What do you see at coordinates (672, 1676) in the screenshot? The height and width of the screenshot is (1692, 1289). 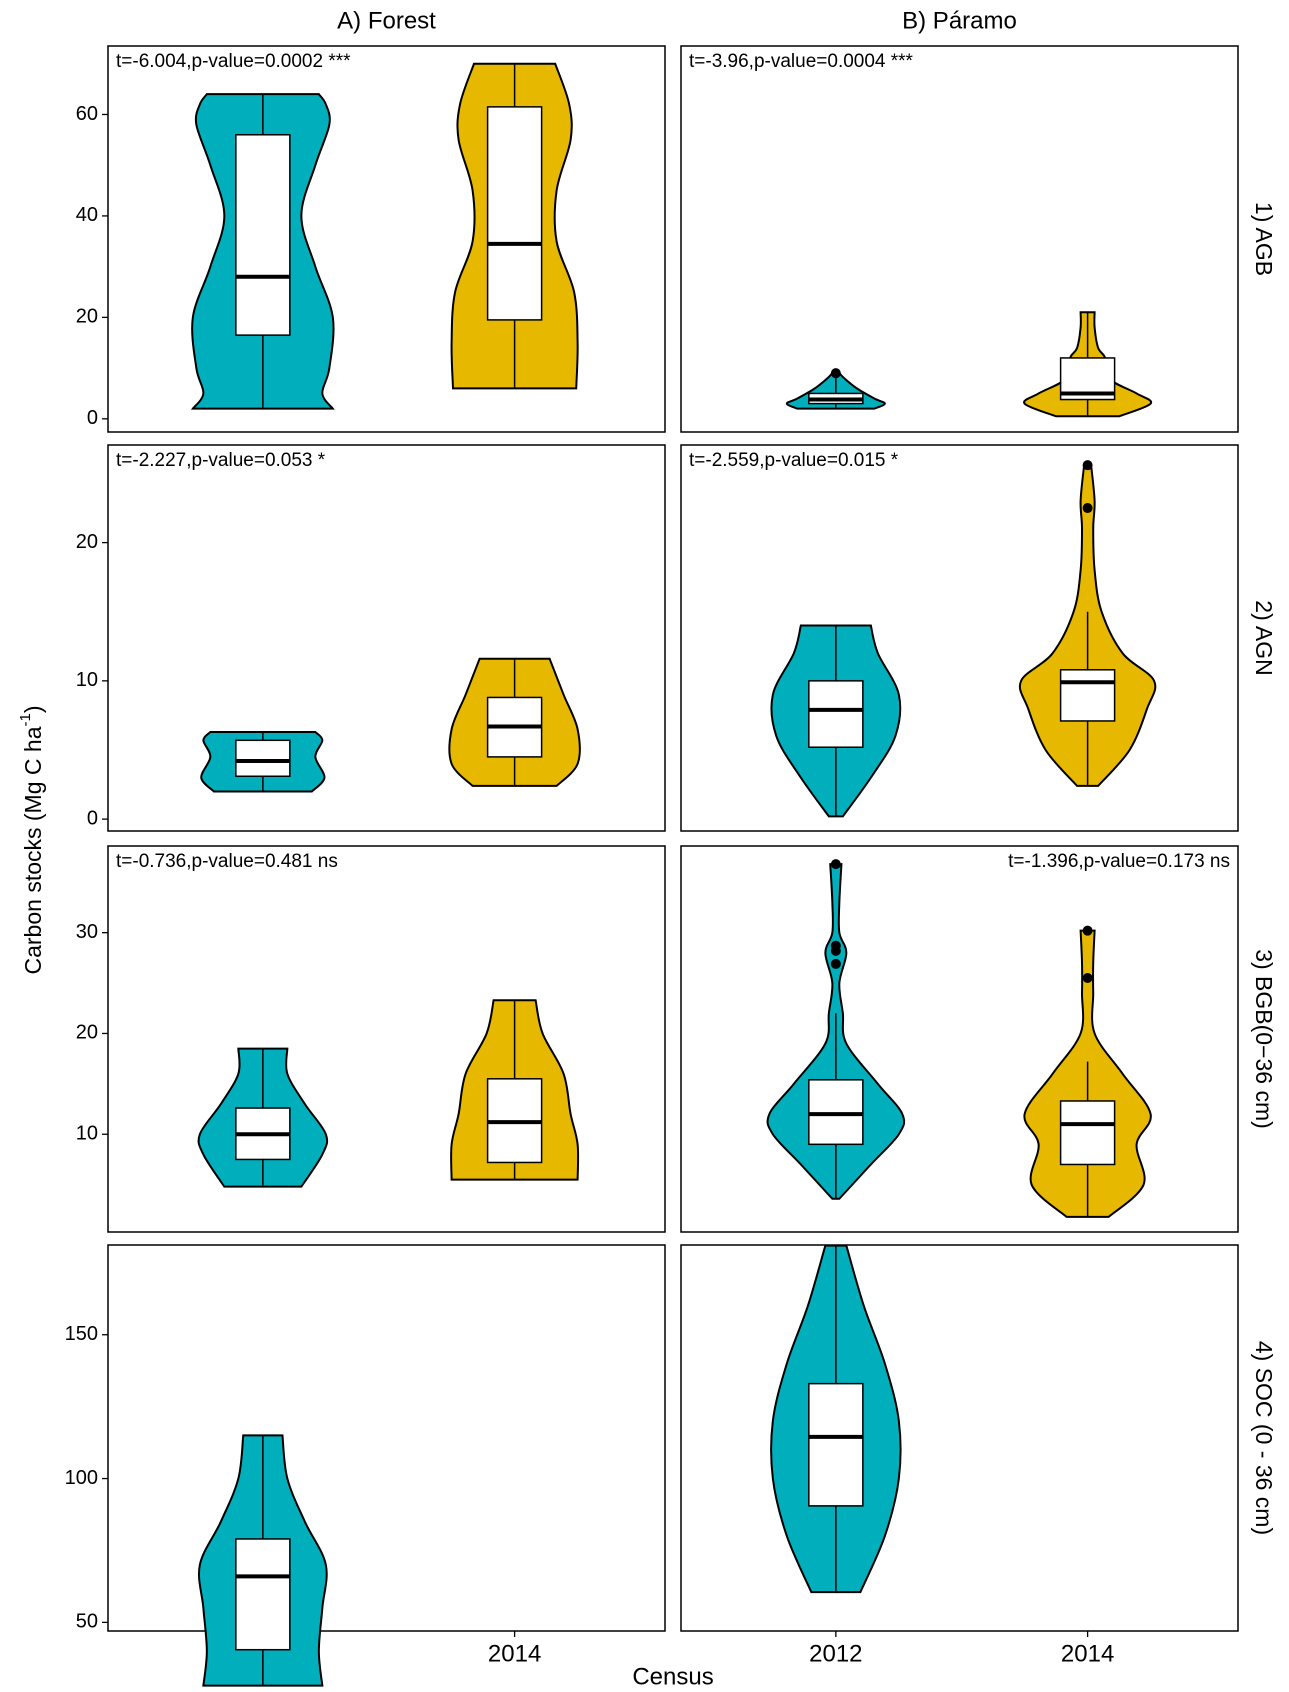 I see `x-axis-title: Census` at bounding box center [672, 1676].